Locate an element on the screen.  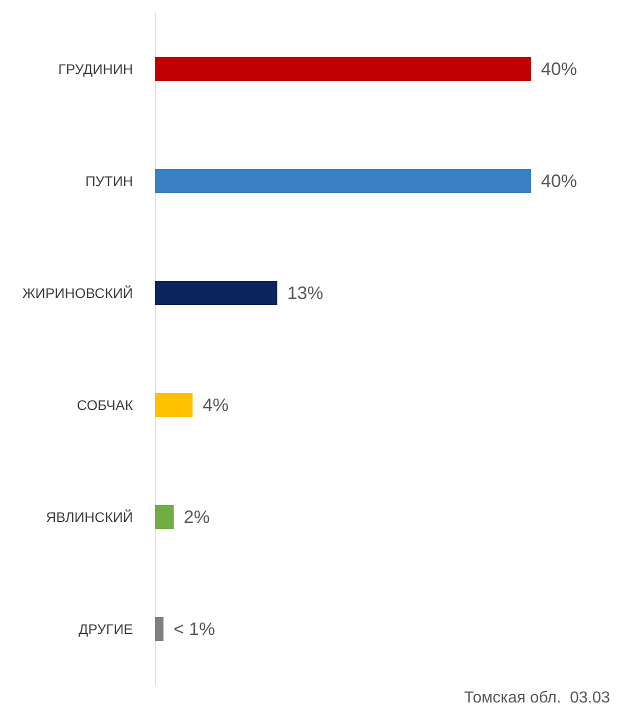
data-label: 2% is located at coordinates (197, 517).